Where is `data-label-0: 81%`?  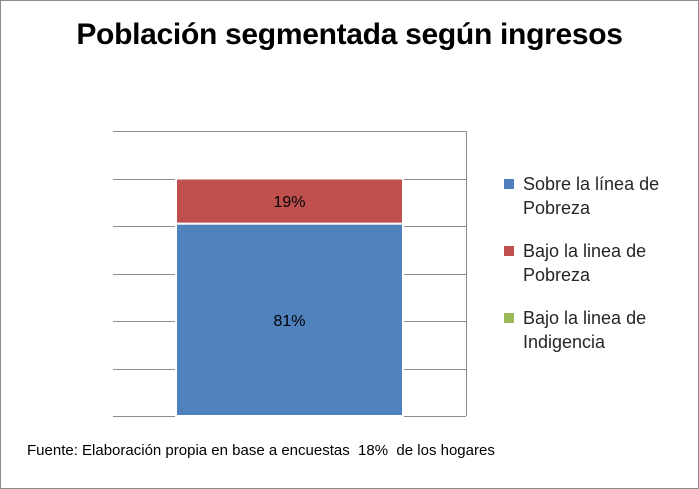
data-label-0: 81% is located at coordinates (289, 321).